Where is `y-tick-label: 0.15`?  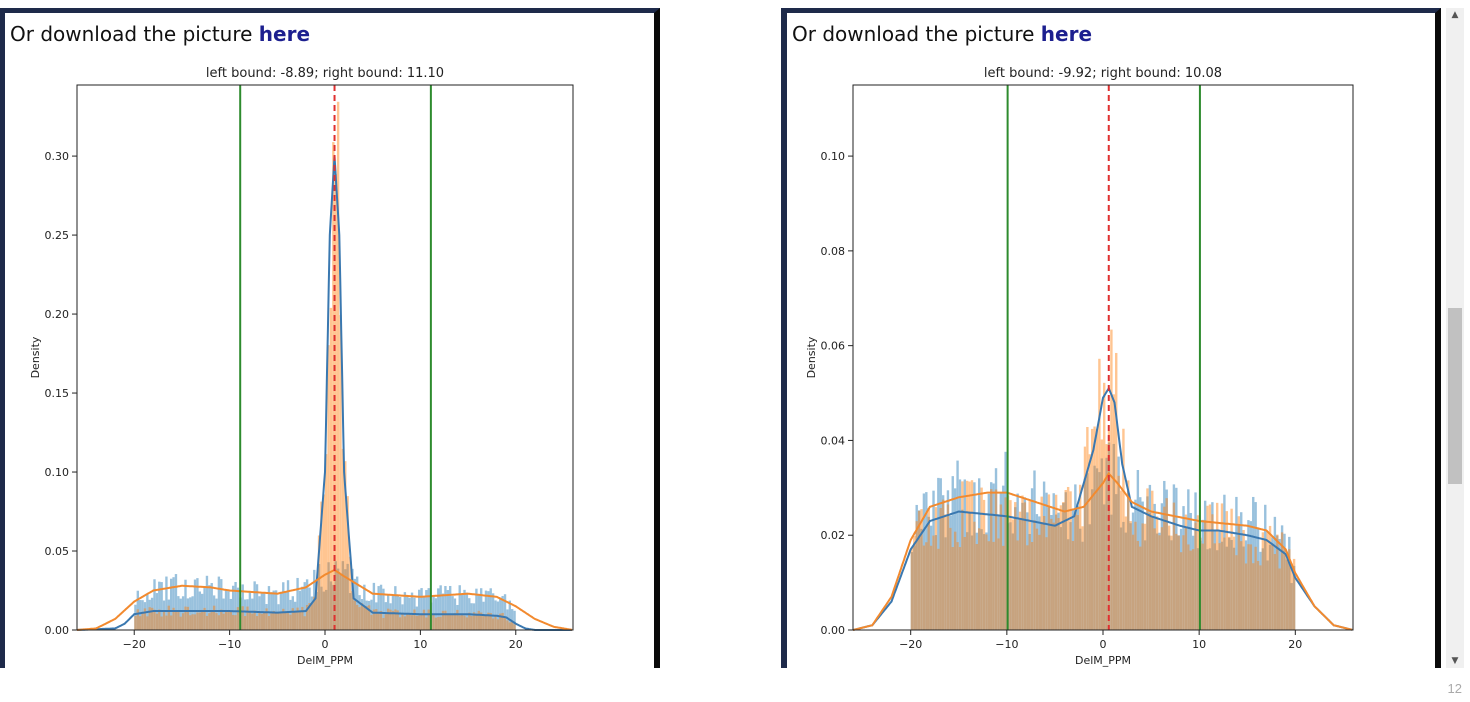 y-tick-label: 0.15 is located at coordinates (57, 393).